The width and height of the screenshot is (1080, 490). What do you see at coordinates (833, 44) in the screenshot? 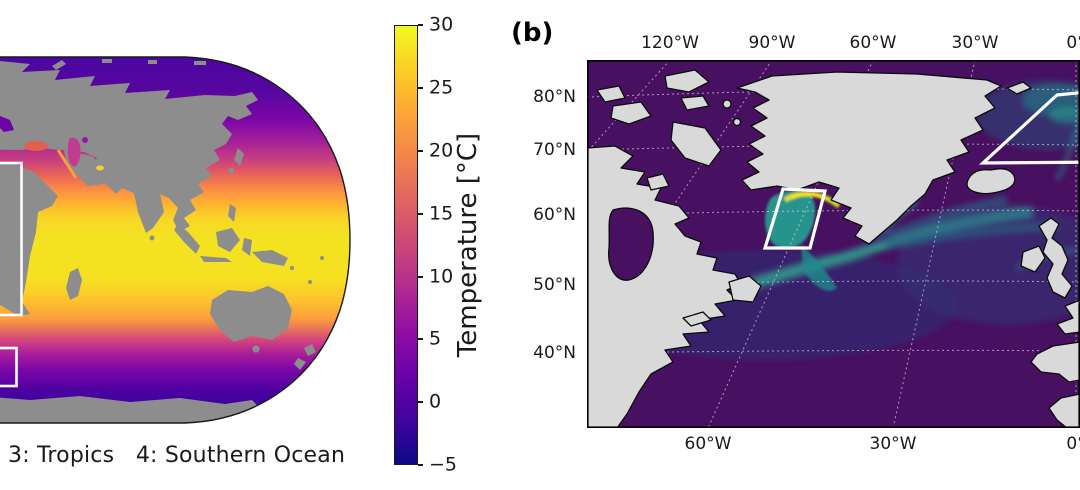
I see `panel-b-top-axis: 120°W 90°W 60°W 30°W 0°` at bounding box center [833, 44].